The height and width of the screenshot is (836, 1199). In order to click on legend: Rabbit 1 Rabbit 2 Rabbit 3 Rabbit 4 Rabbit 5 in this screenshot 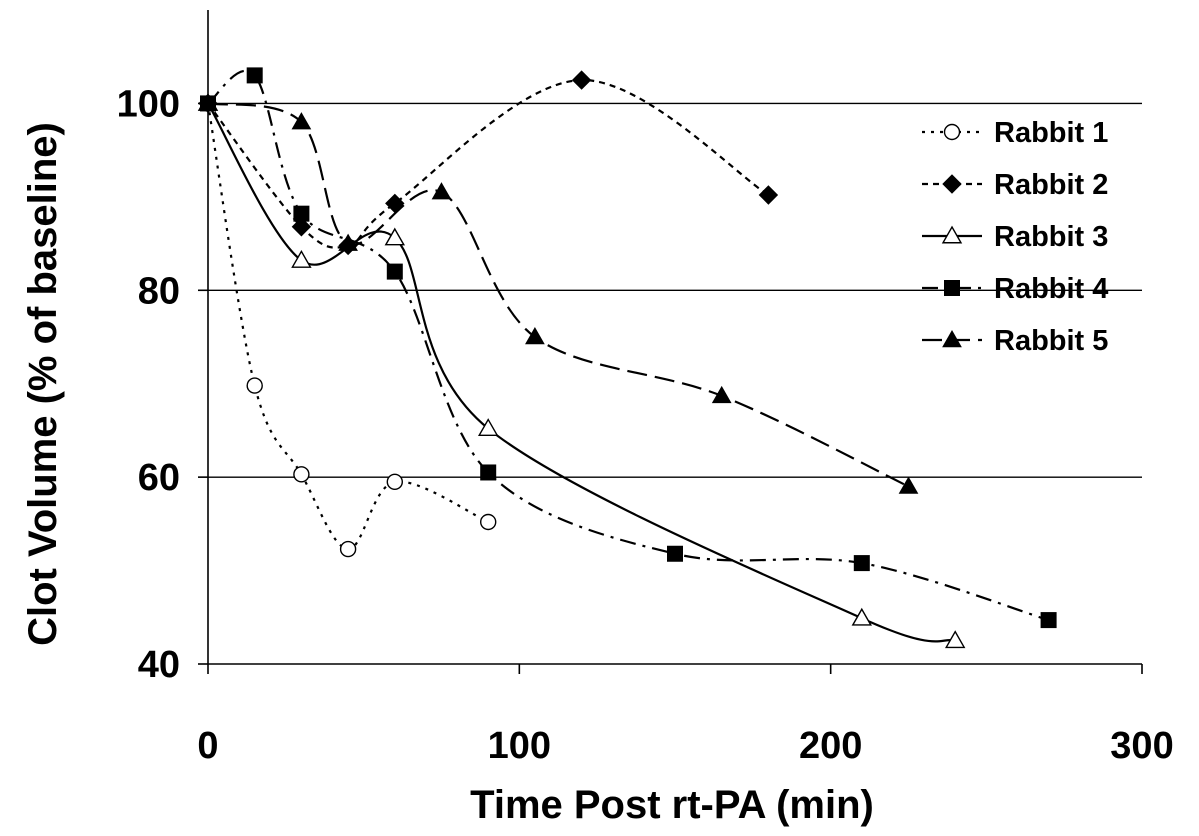, I will do `click(1015, 237)`.